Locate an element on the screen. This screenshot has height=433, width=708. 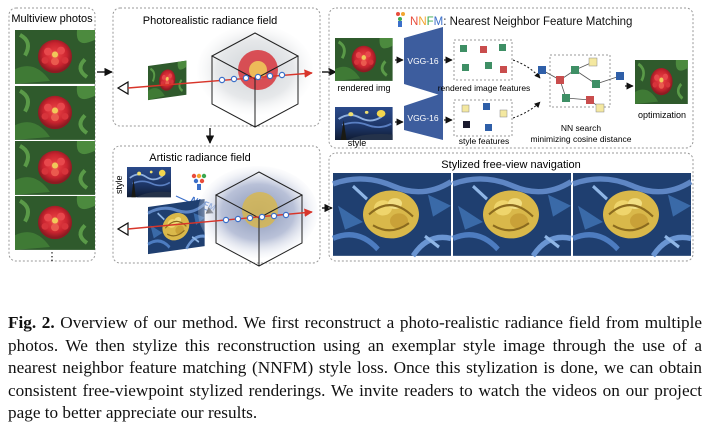
rendered-img-label: rendered img is located at coordinates (363, 88).